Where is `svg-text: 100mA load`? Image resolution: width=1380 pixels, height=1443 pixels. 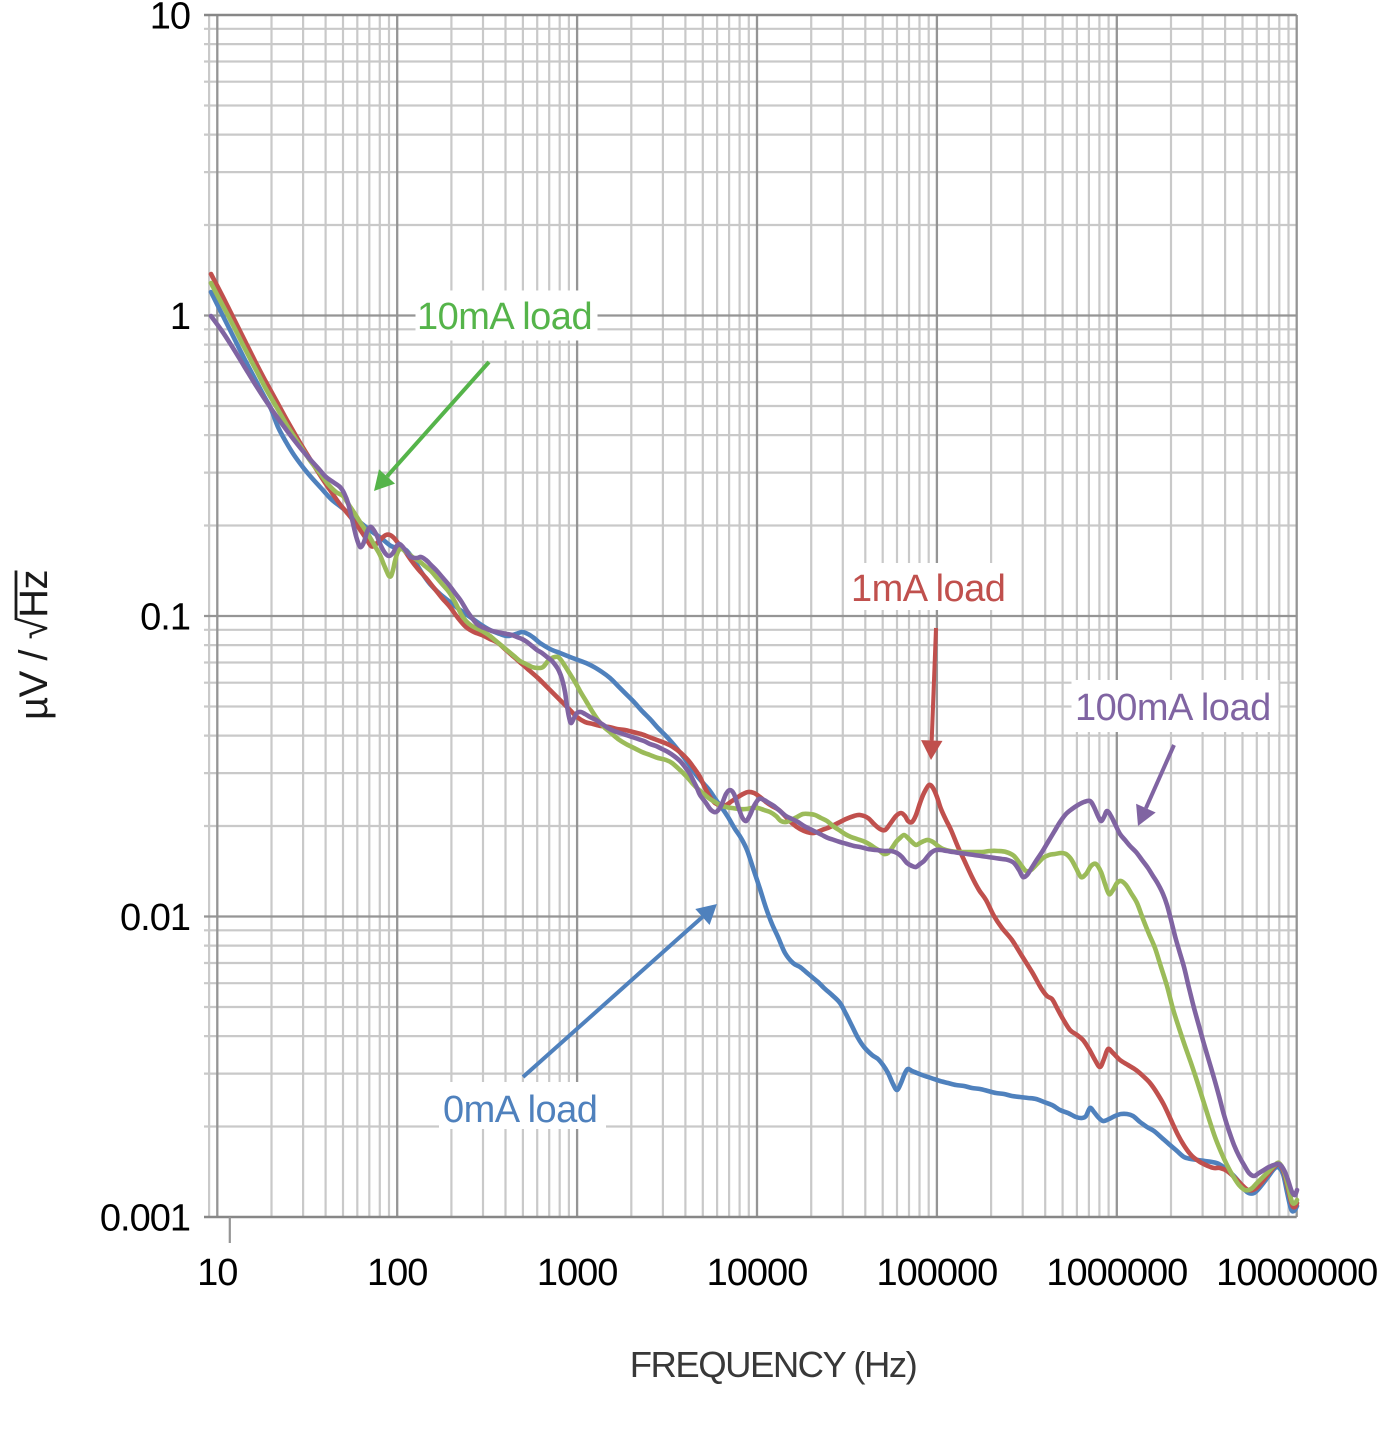 svg-text: 100mA load is located at coordinates (1173, 708).